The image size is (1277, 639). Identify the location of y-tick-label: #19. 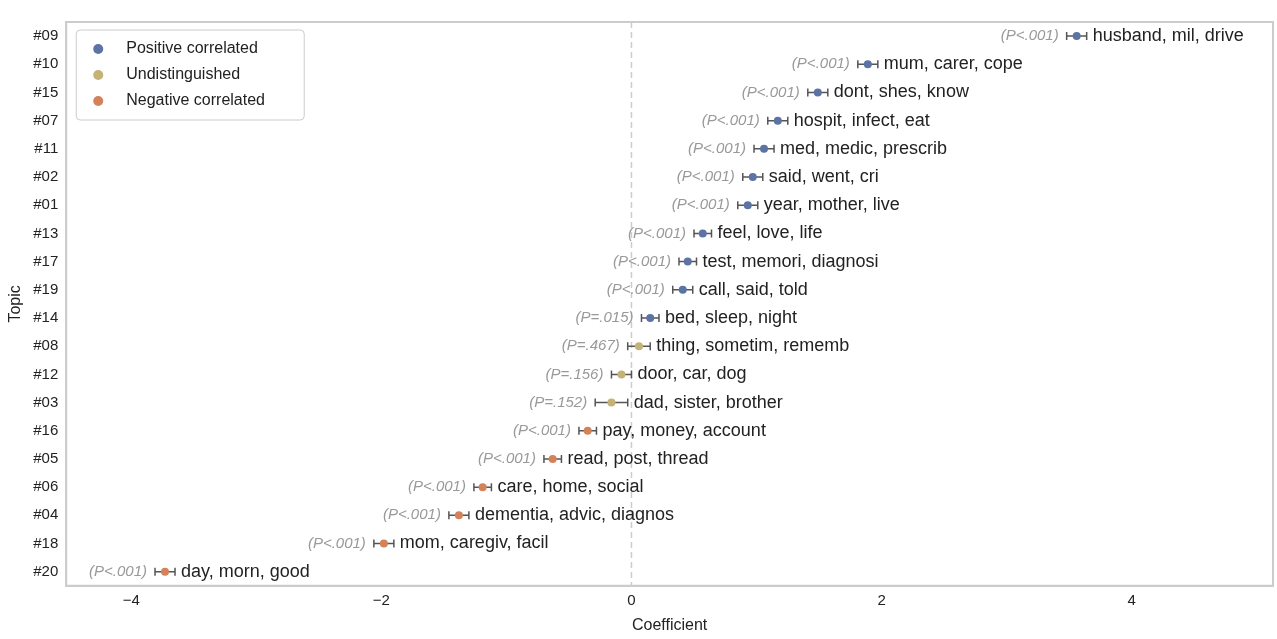
(46, 288).